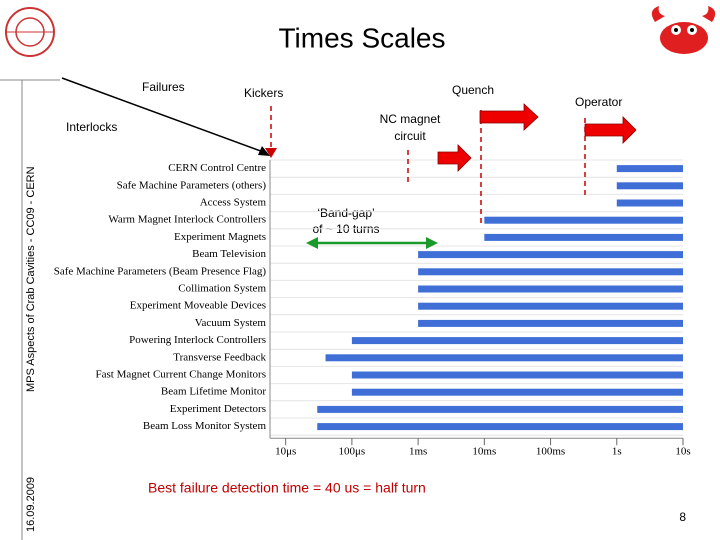  Describe the element at coordinates (213, 392) in the screenshot. I see `y-tick-label: Beam Lifetime Monitor` at that location.